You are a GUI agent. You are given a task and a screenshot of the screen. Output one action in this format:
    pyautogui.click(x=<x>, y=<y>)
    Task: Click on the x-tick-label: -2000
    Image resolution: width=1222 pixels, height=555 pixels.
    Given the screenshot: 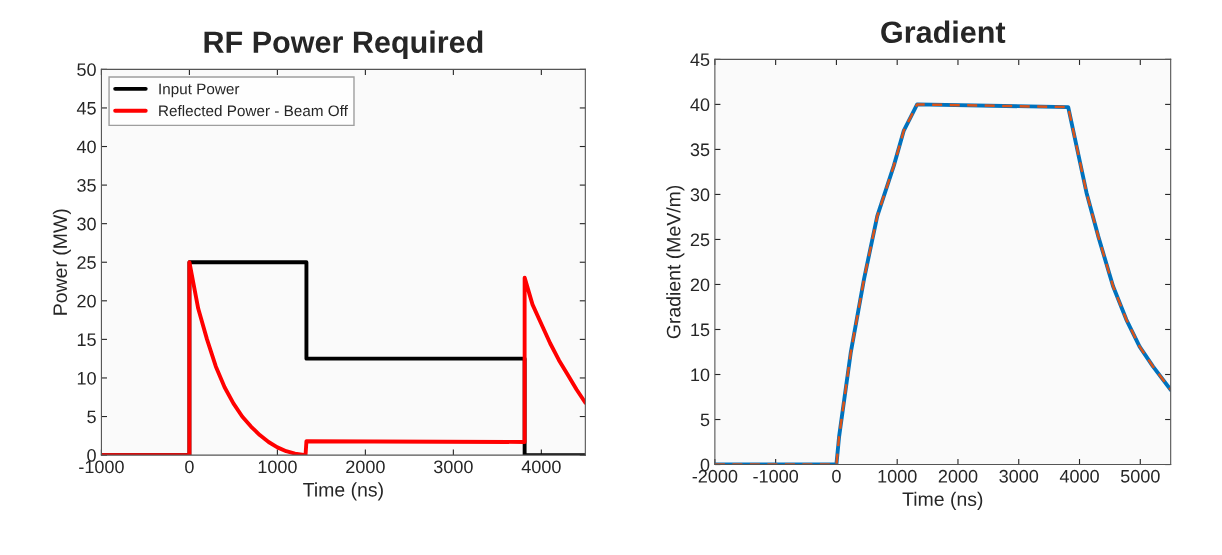 What is the action you would take?
    pyautogui.click(x=715, y=476)
    